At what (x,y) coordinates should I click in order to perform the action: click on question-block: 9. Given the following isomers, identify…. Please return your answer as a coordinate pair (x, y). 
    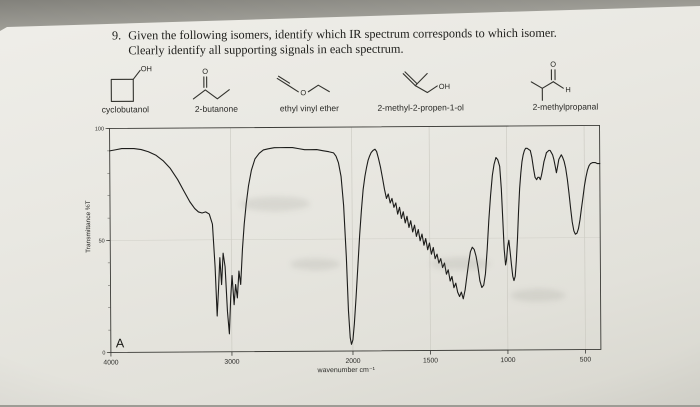
    Looking at the image, I should click on (334, 42).